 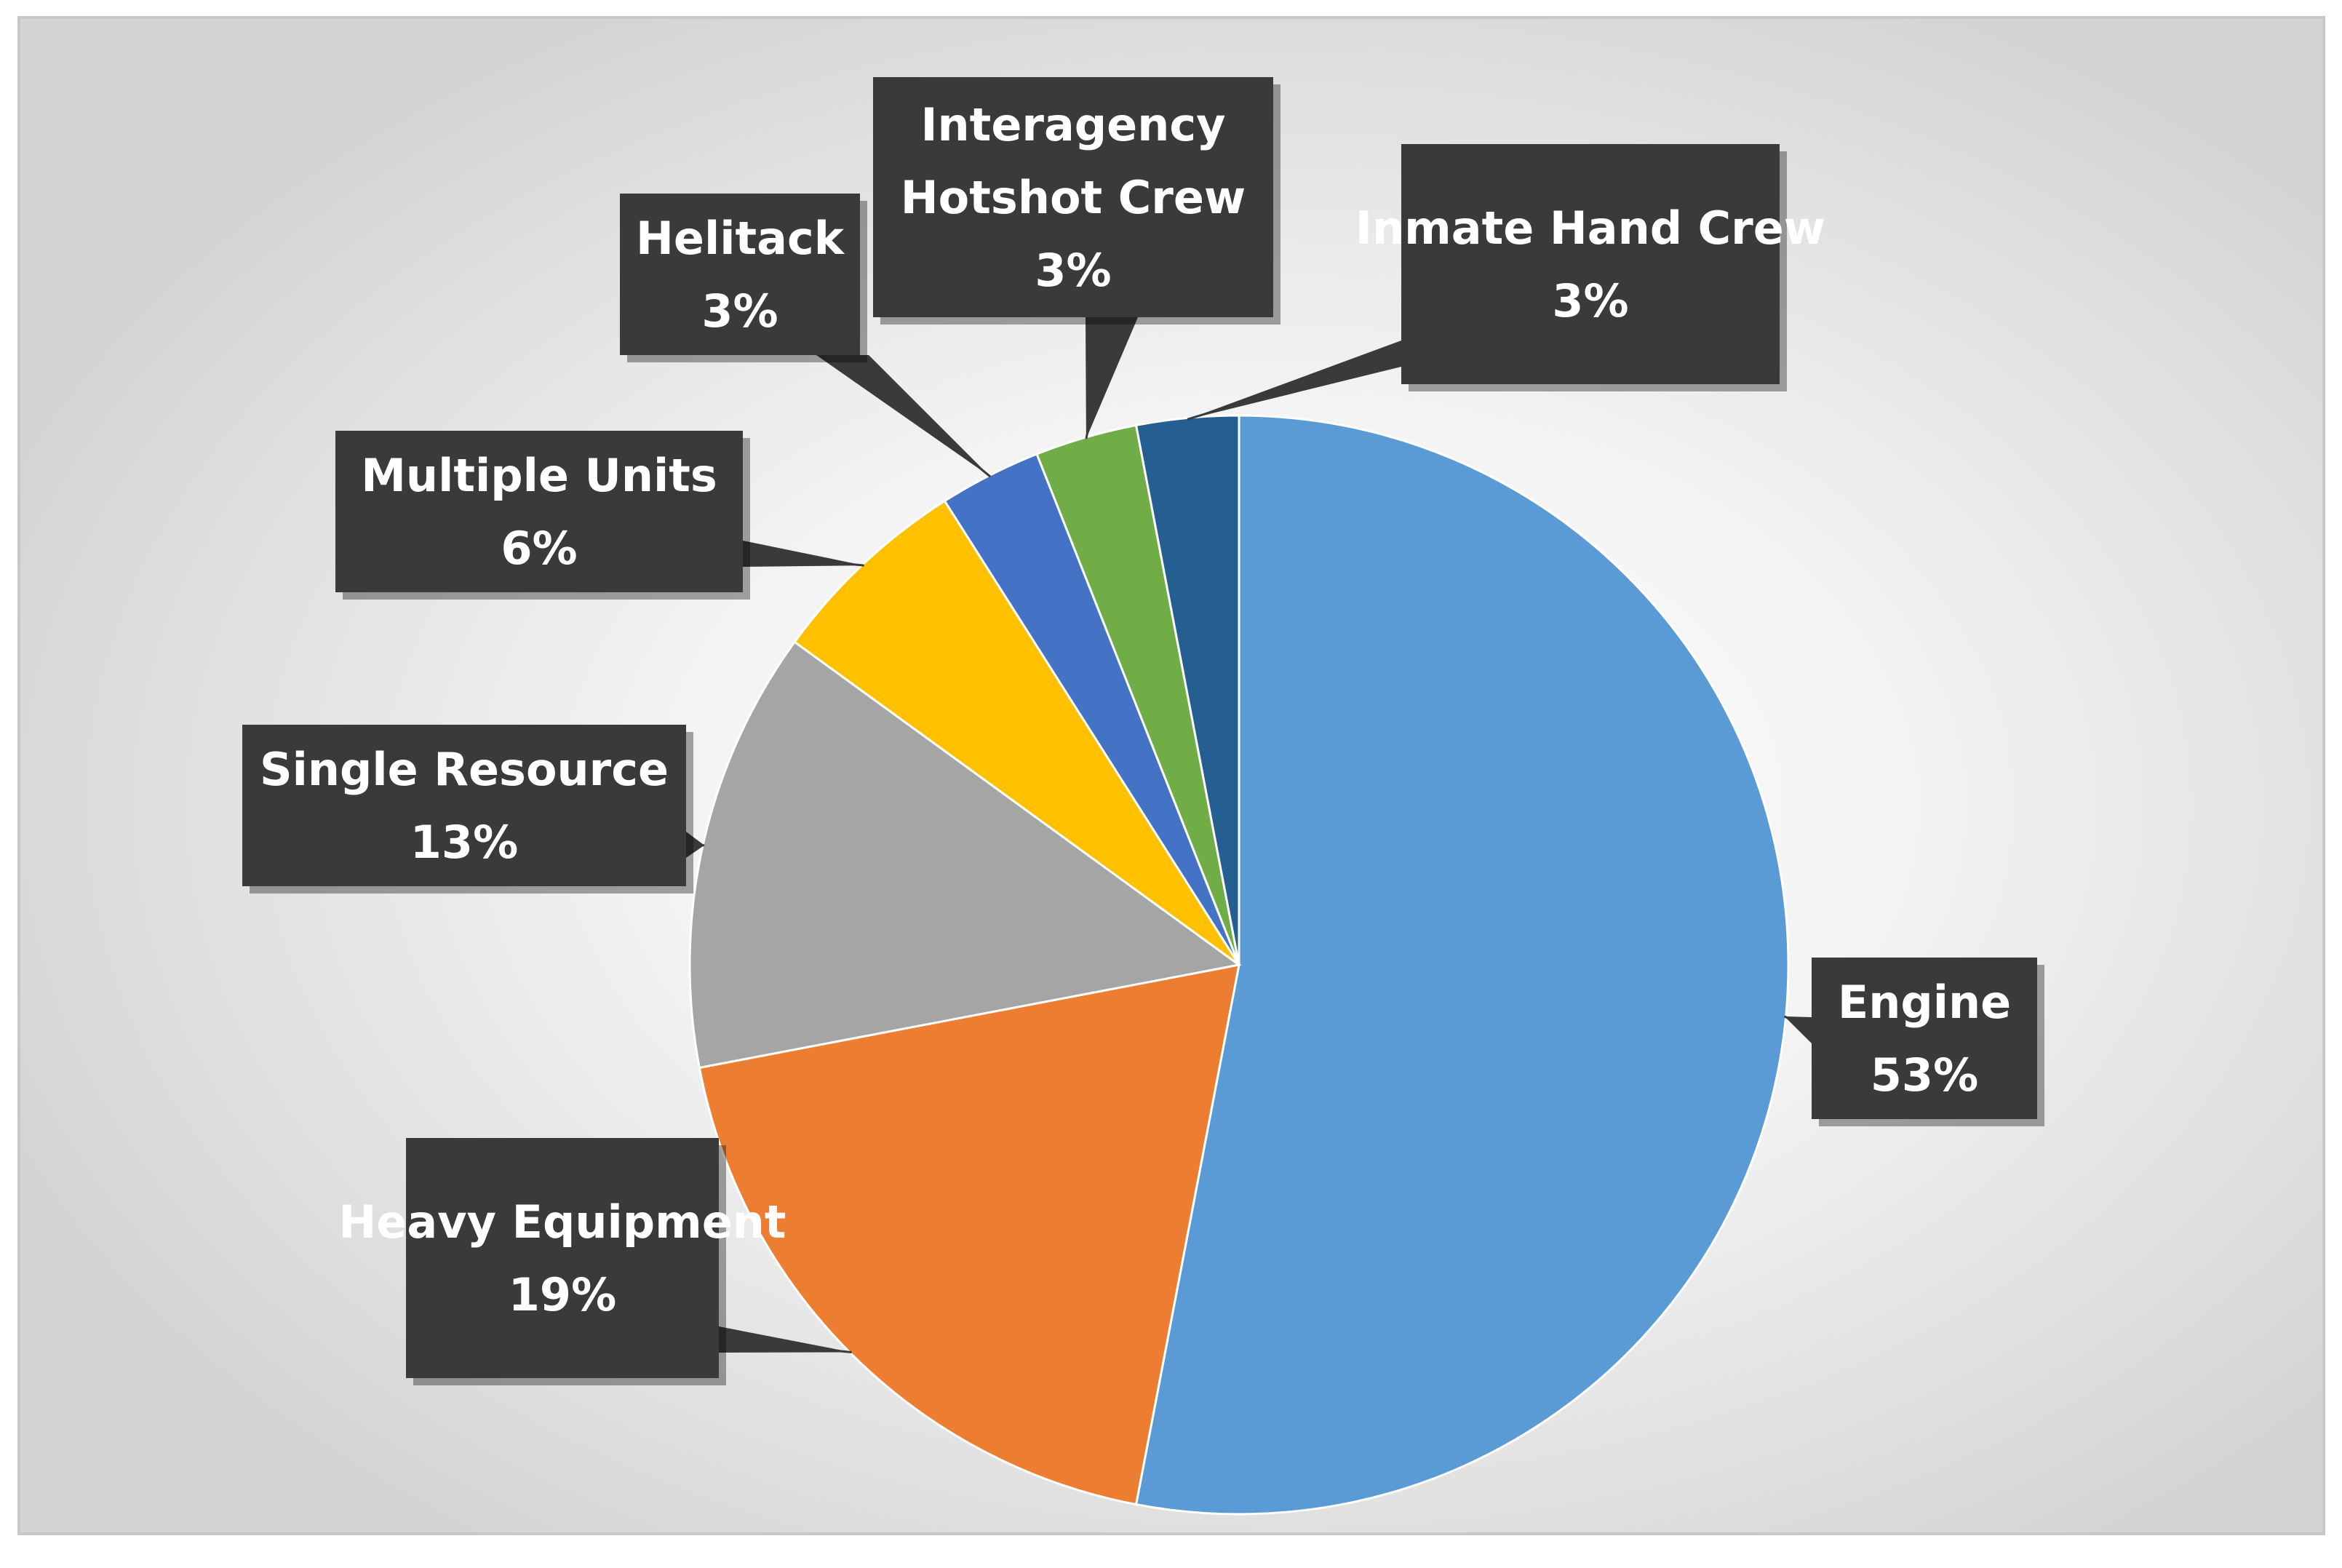 I want to click on category-label-inmate-hand-crew: Inmate Hand Crew, so click(x=1590, y=228).